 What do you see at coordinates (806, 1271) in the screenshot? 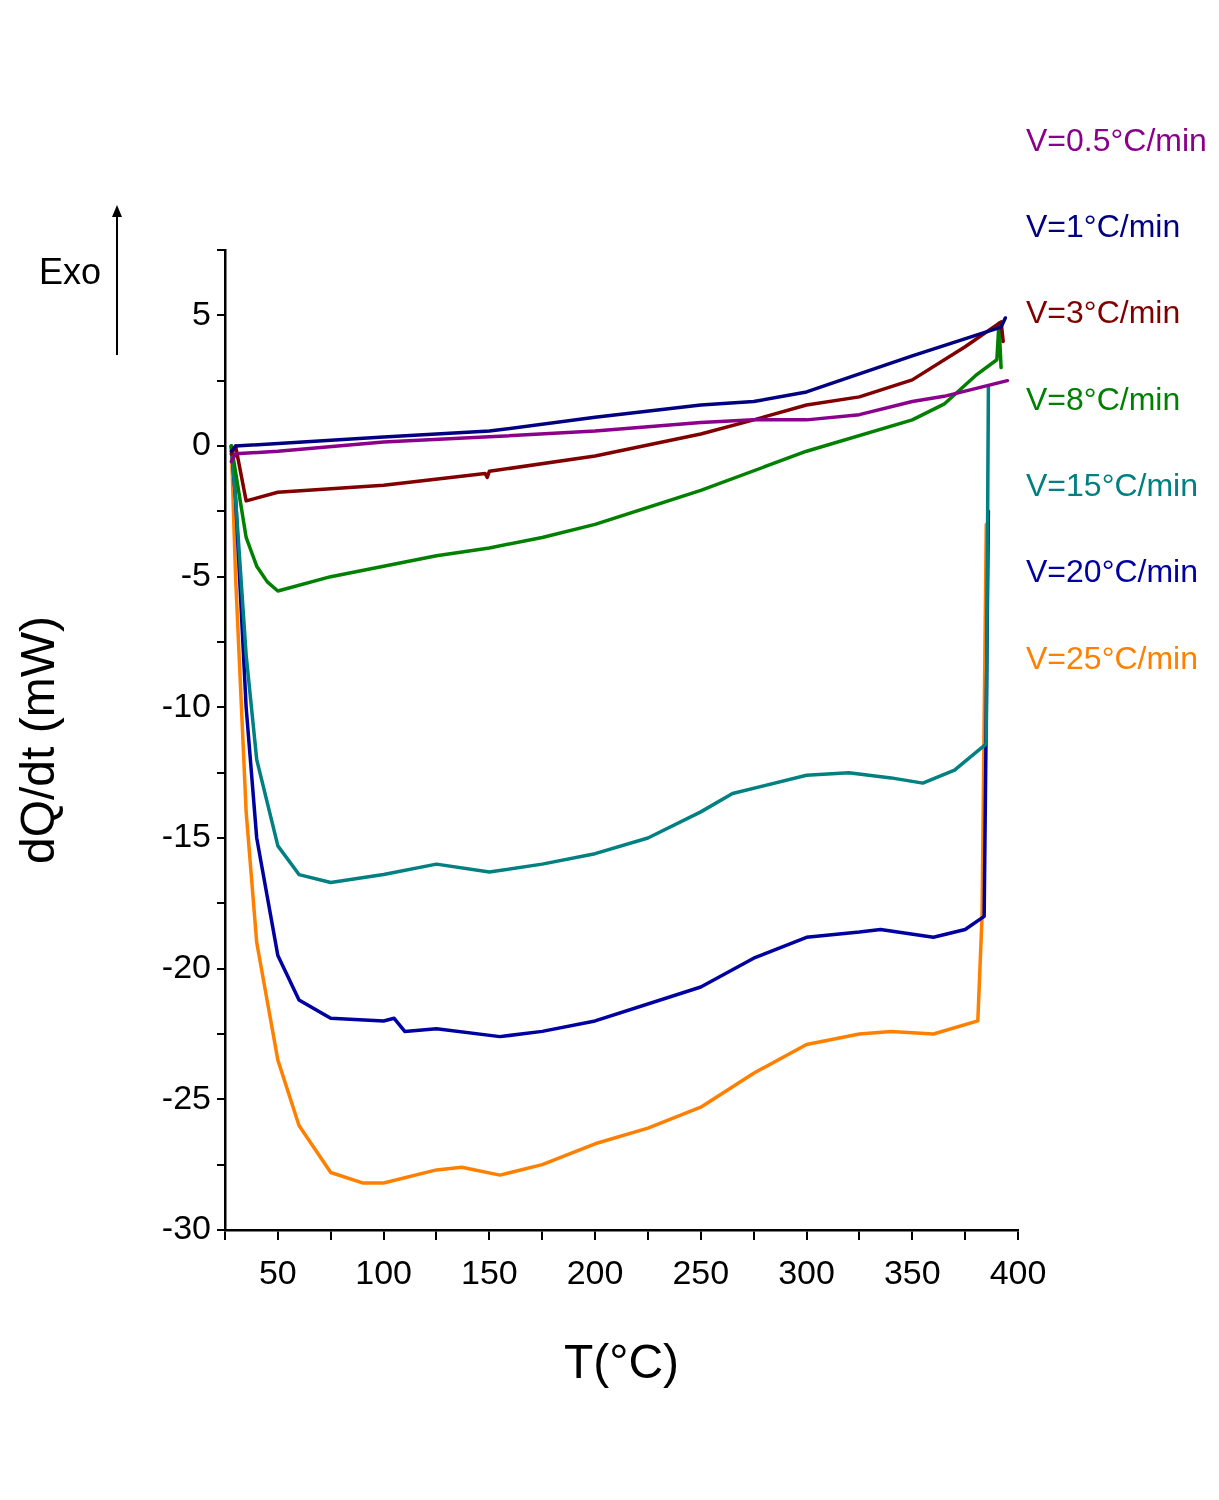
I see `x-tick-label: 300` at bounding box center [806, 1271].